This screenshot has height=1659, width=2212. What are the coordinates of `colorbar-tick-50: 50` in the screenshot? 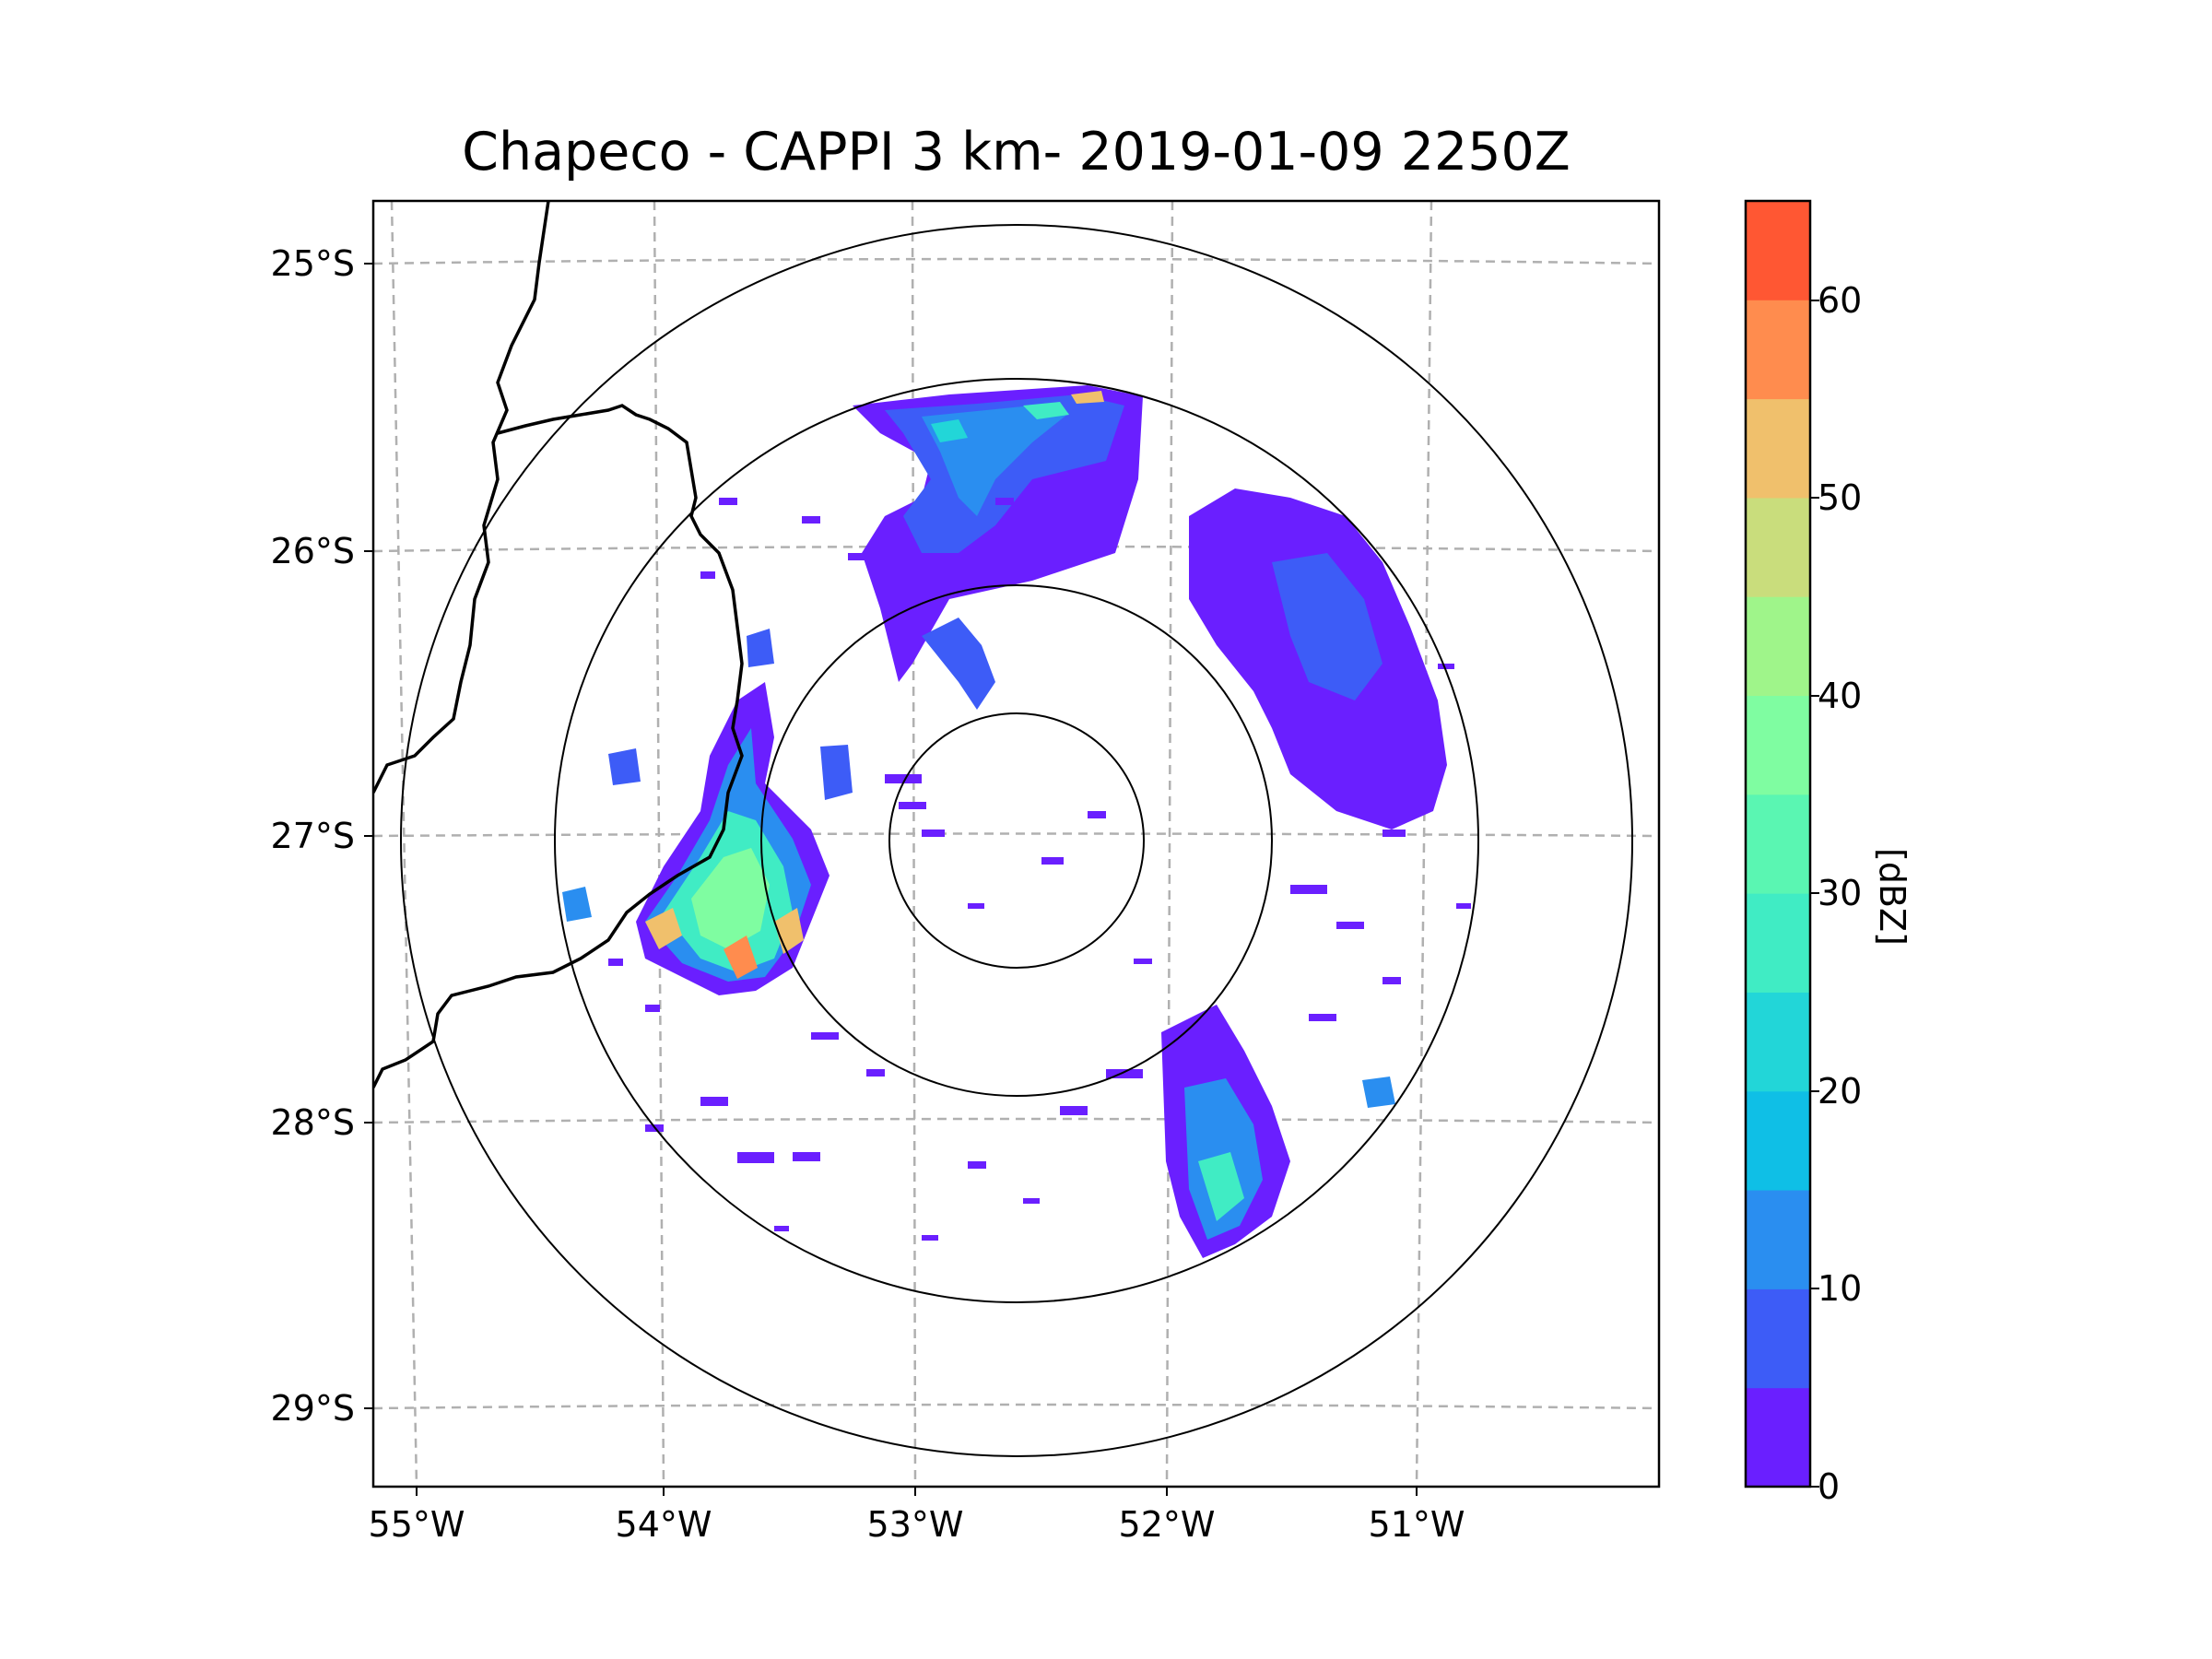 It's located at (1840, 497).